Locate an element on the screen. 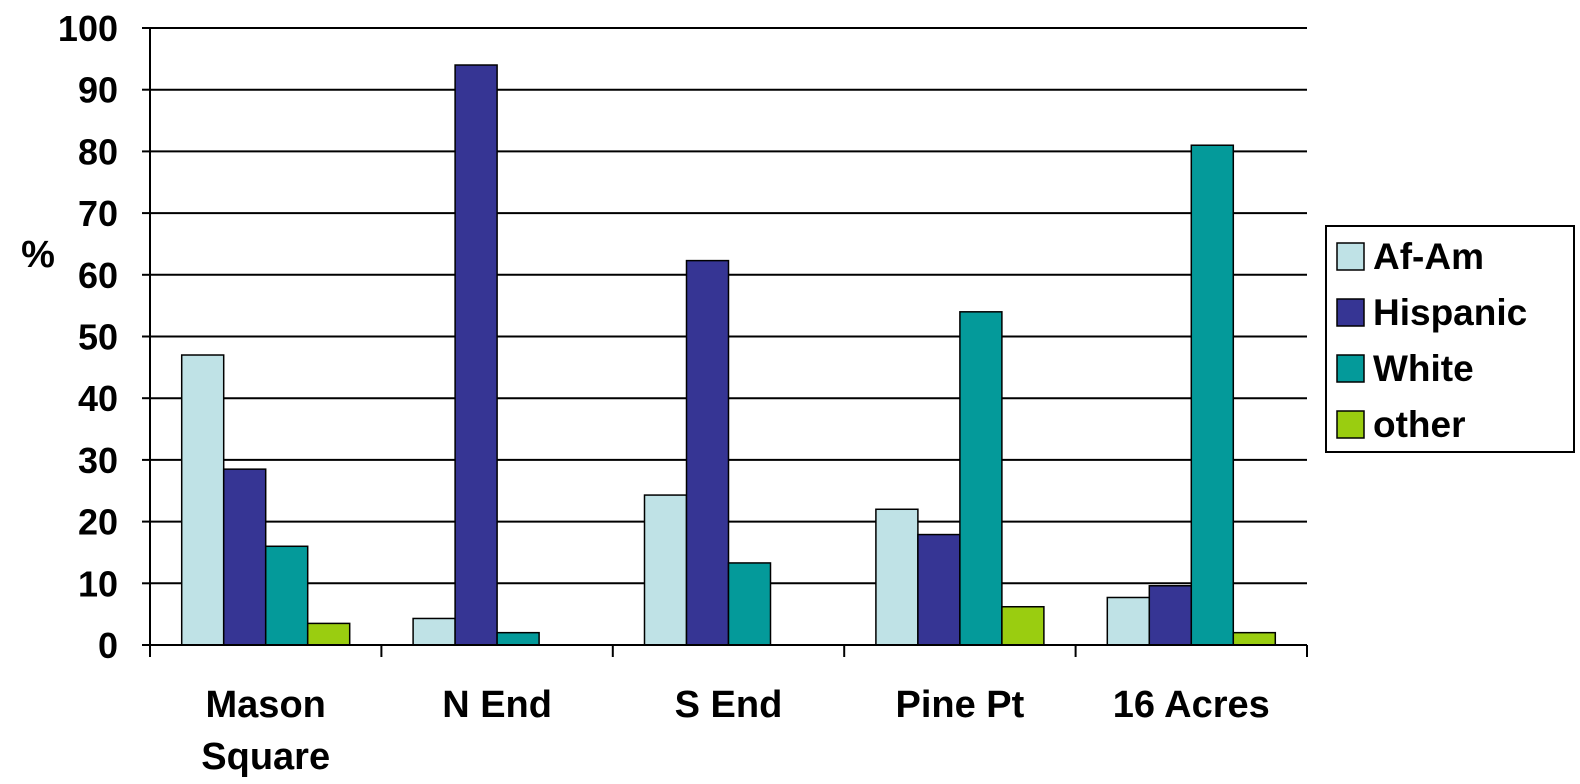 This screenshot has width=1580, height=784. x-tick-label: 16 Acres is located at coordinates (1191, 705).